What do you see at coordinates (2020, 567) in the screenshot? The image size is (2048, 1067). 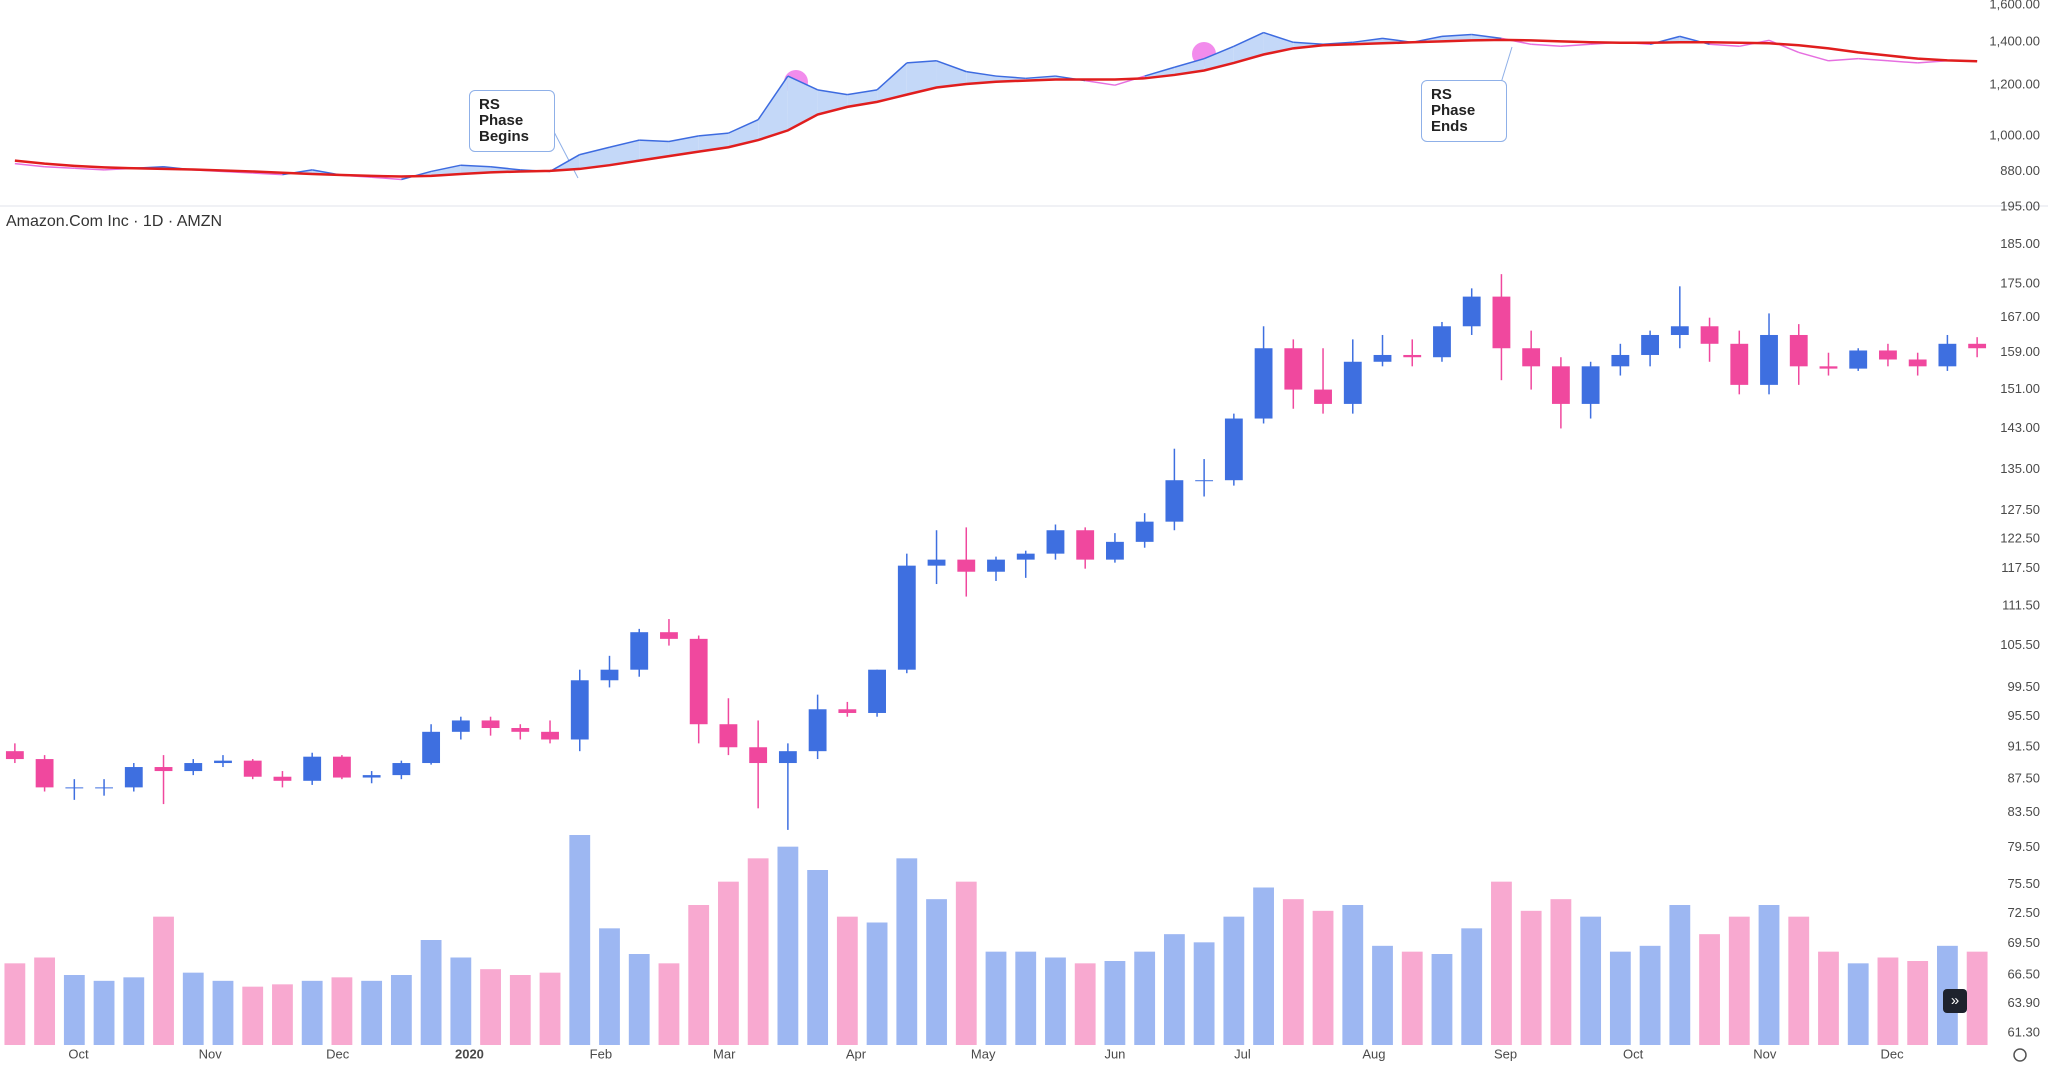 I see `y-tick-label: 117.50` at bounding box center [2020, 567].